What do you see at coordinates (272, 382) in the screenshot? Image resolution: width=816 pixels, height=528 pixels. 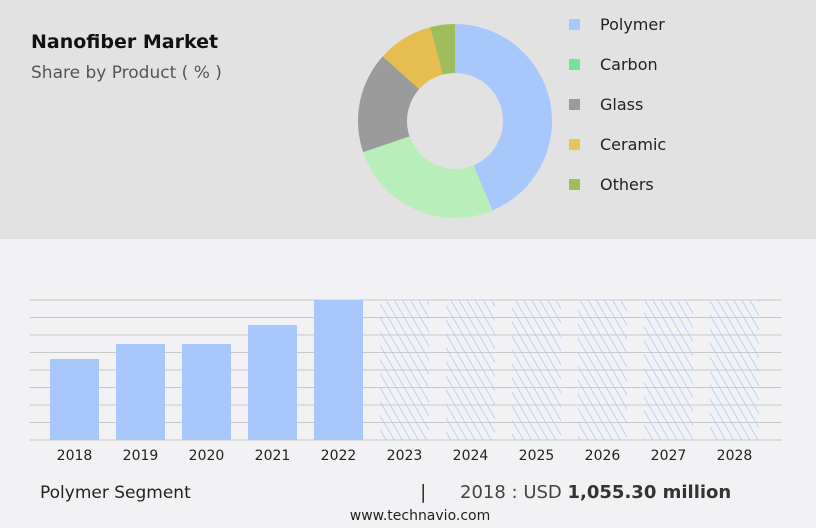 I see `bar-2021` at bounding box center [272, 382].